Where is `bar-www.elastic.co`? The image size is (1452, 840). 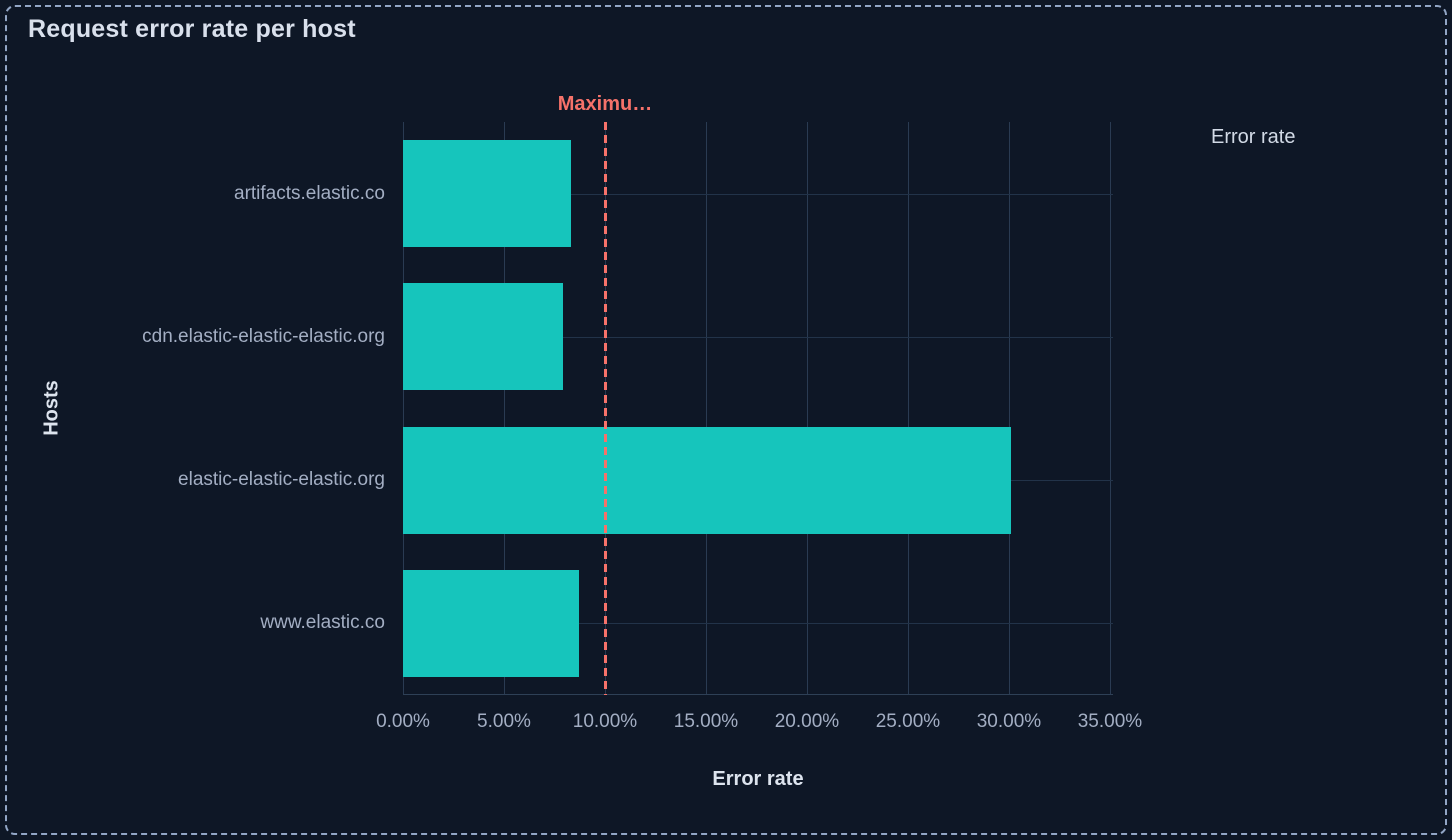 bar-www.elastic.co is located at coordinates (491, 623).